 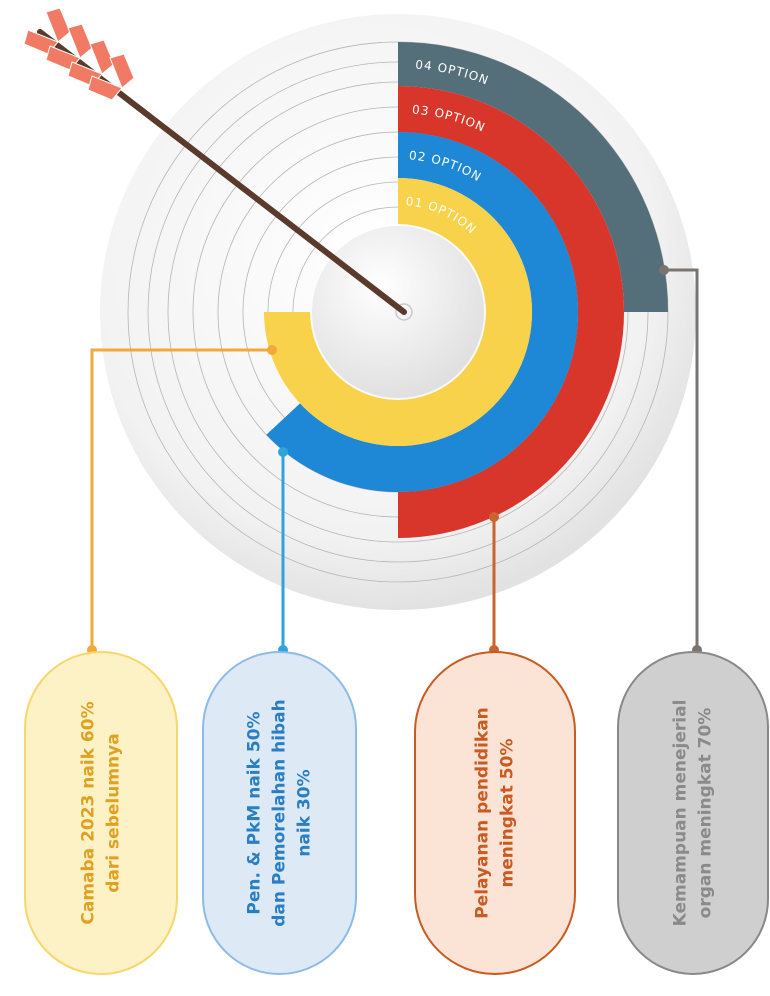 I want to click on arrow-shaft, so click(x=222, y=172).